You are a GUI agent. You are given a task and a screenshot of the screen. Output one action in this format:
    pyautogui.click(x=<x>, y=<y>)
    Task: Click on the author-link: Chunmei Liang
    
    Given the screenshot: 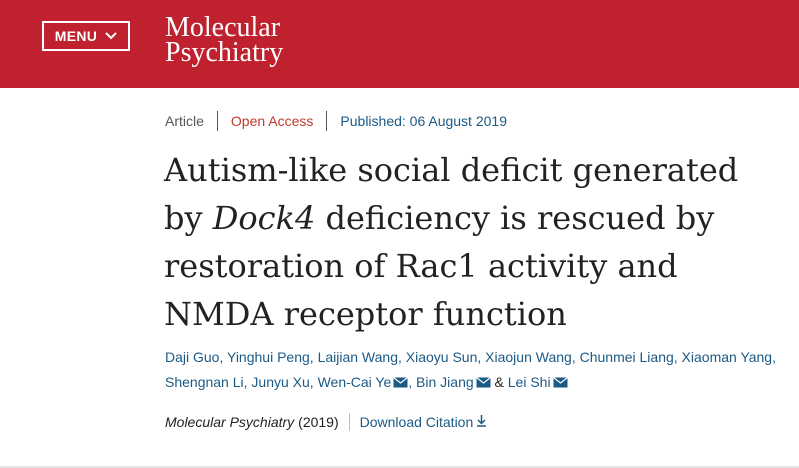 What is the action you would take?
    pyautogui.click(x=626, y=357)
    